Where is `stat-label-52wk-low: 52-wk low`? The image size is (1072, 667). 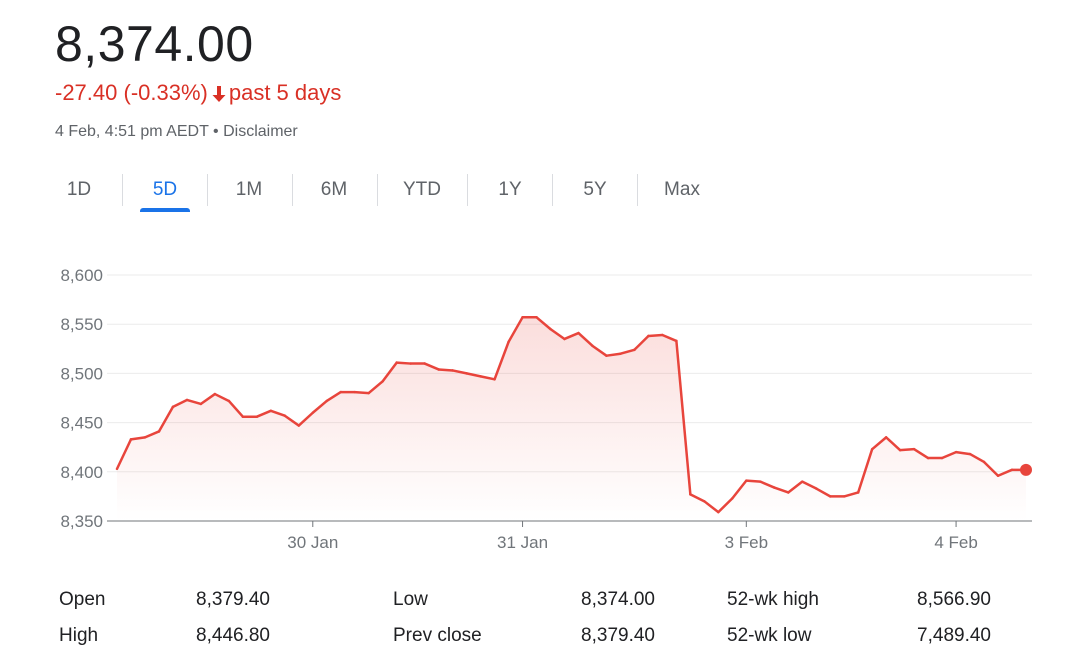 stat-label-52wk-low: 52-wk low is located at coordinates (769, 635).